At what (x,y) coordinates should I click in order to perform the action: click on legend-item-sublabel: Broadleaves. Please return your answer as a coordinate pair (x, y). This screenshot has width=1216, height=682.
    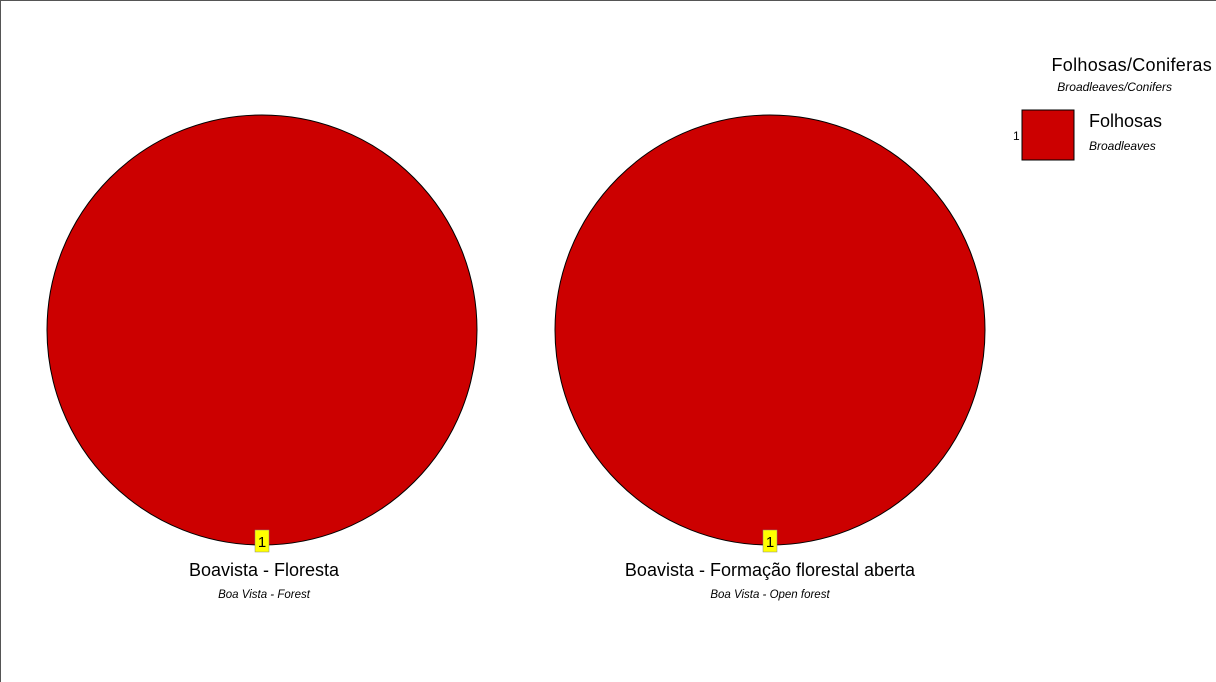
    Looking at the image, I should click on (1122, 146).